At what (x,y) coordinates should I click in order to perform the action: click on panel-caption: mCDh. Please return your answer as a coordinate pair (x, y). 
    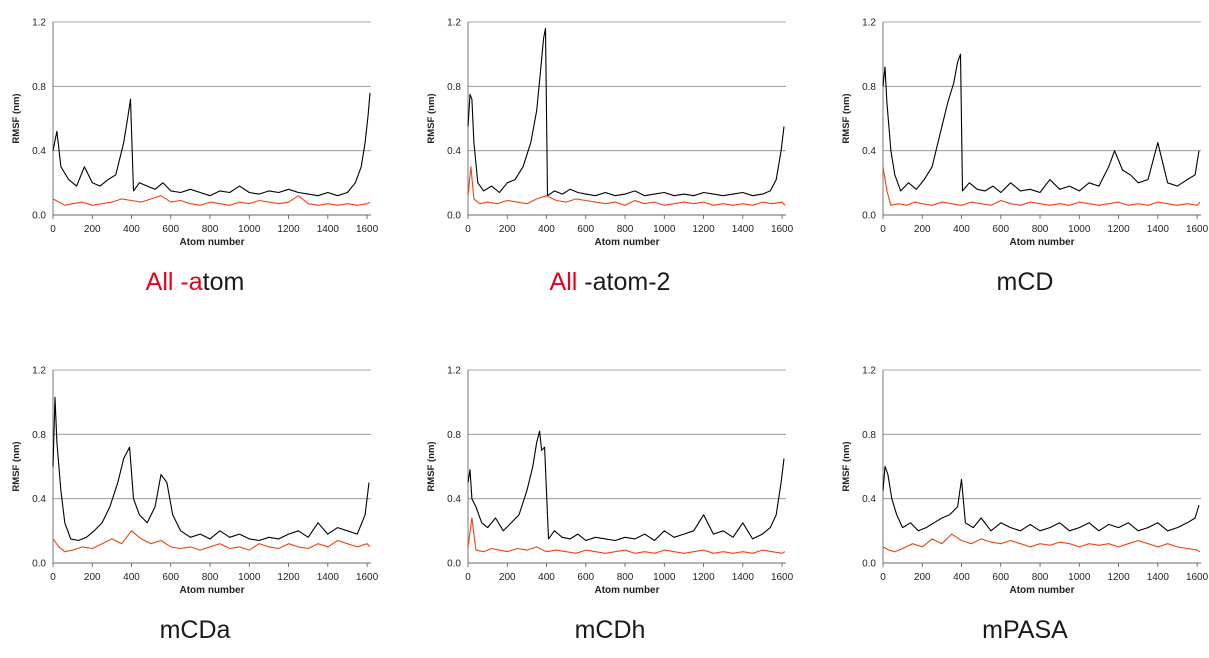
    Looking at the image, I should click on (610, 630).